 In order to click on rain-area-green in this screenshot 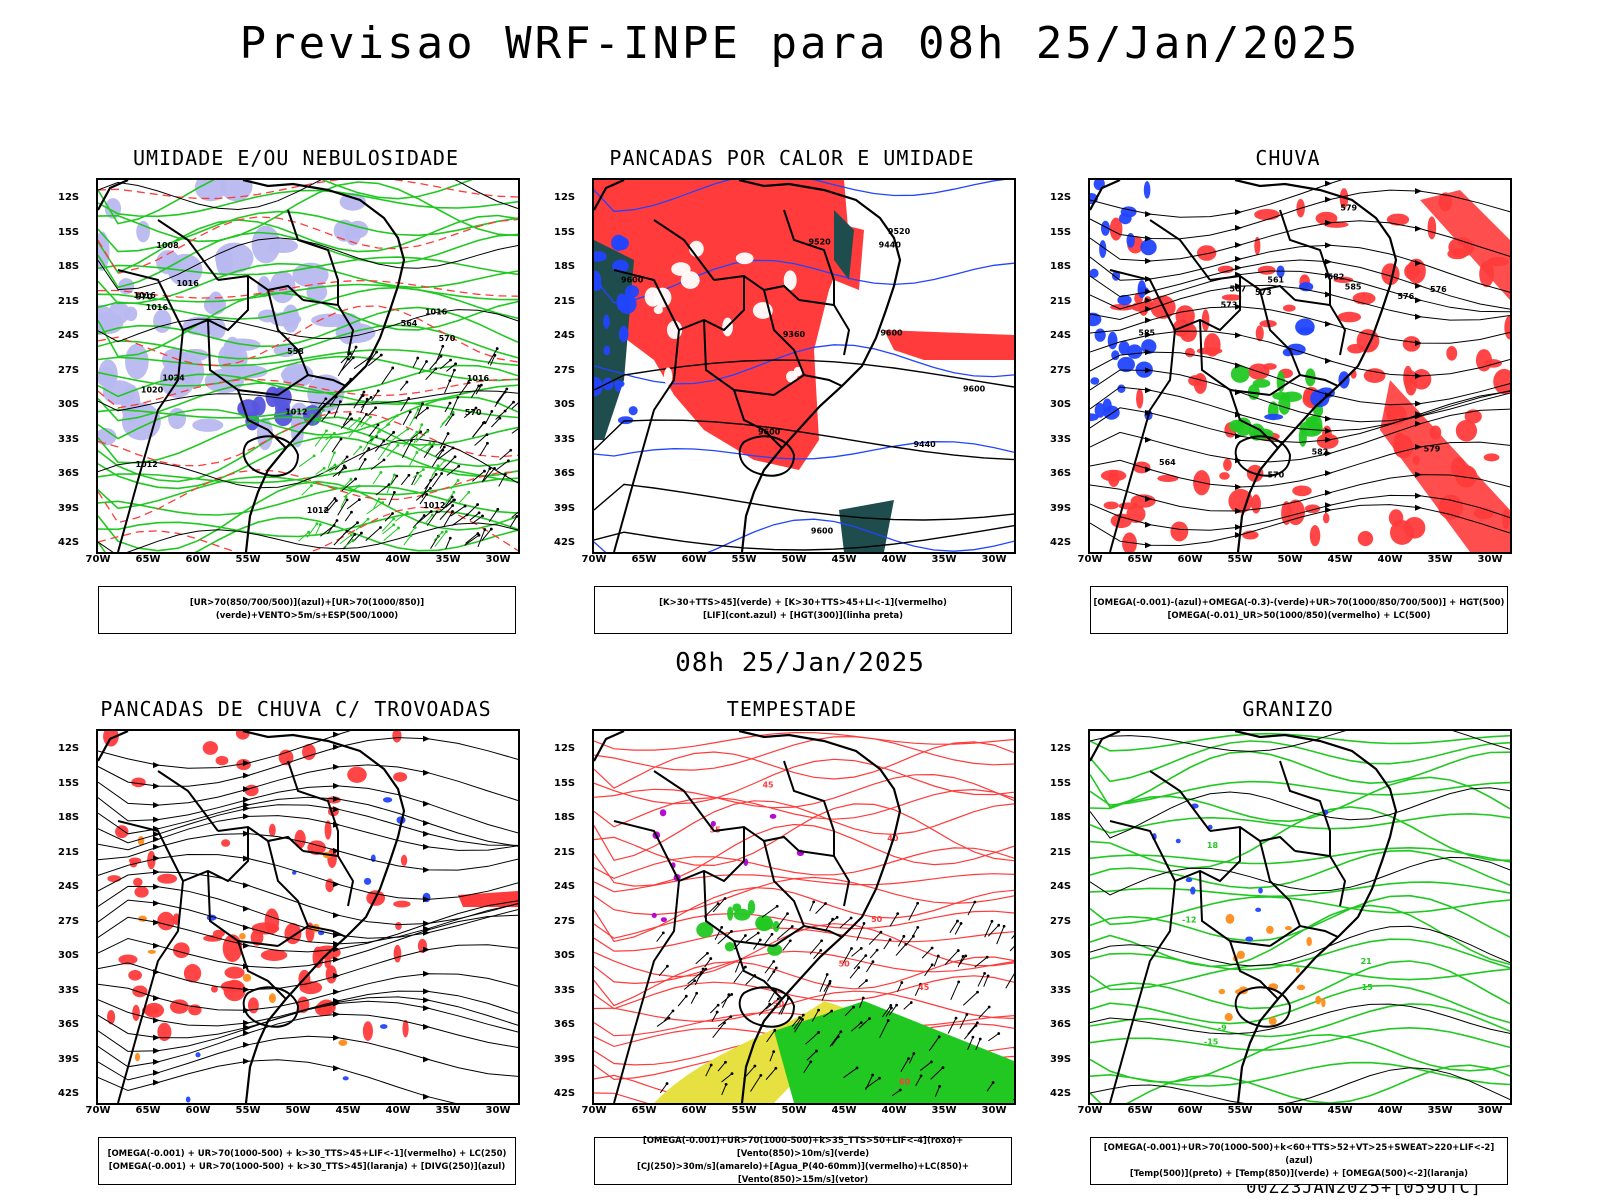, I will do `click(1237, 425)`.